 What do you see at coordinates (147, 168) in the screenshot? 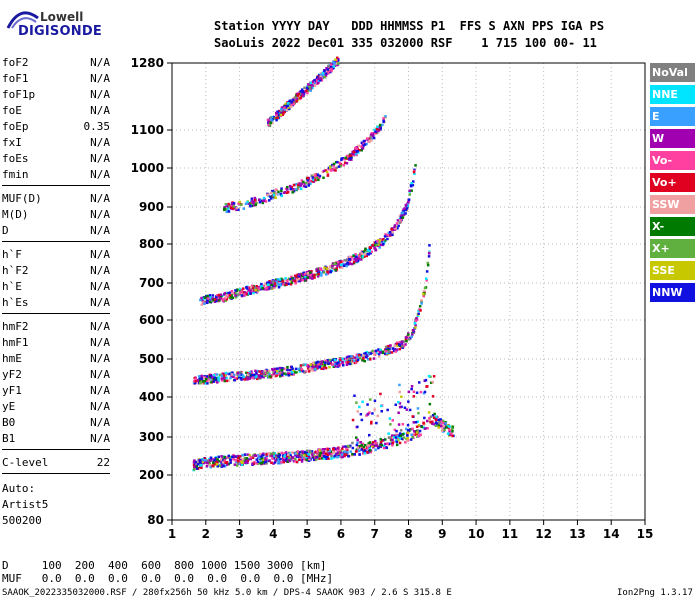
I see `y-tick-label: 1000` at bounding box center [147, 168].